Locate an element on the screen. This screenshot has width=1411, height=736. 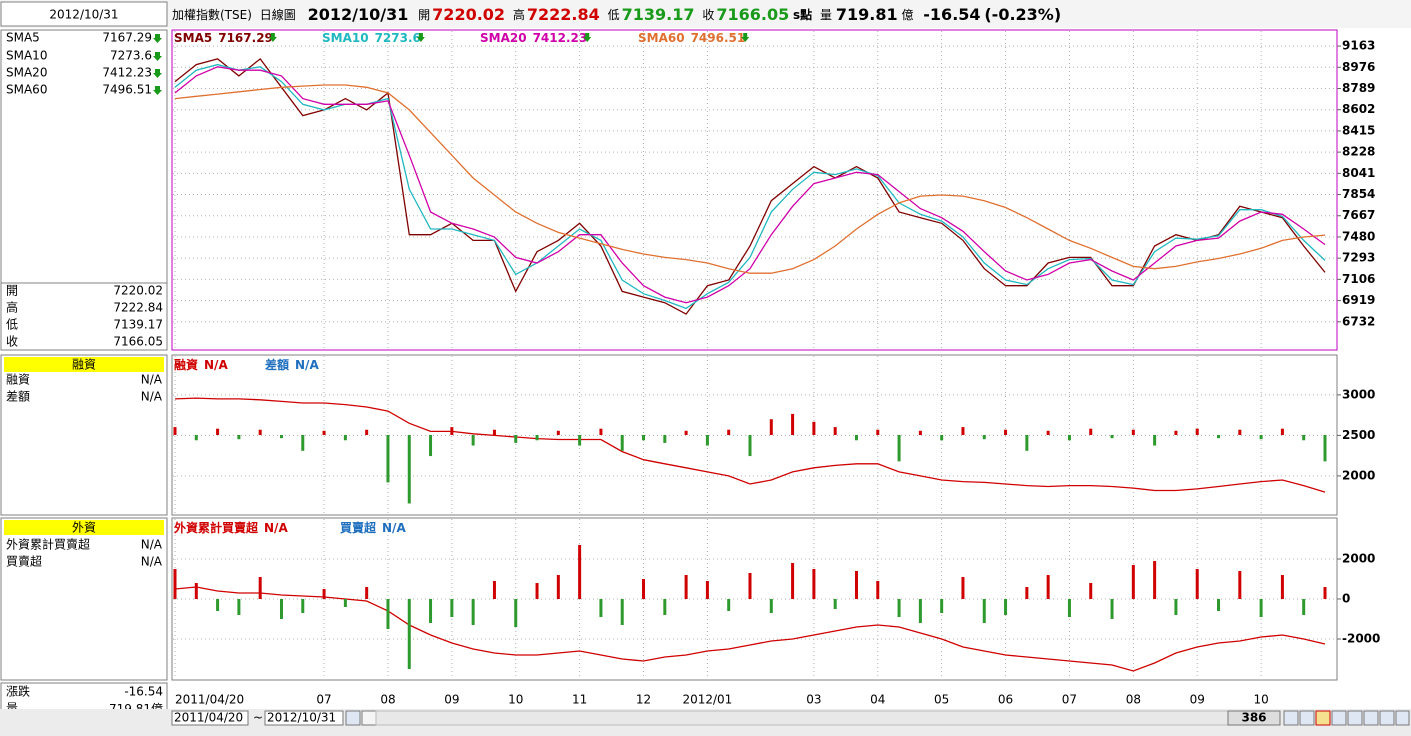
y-tick-label: 2000 is located at coordinates (1358, 475).